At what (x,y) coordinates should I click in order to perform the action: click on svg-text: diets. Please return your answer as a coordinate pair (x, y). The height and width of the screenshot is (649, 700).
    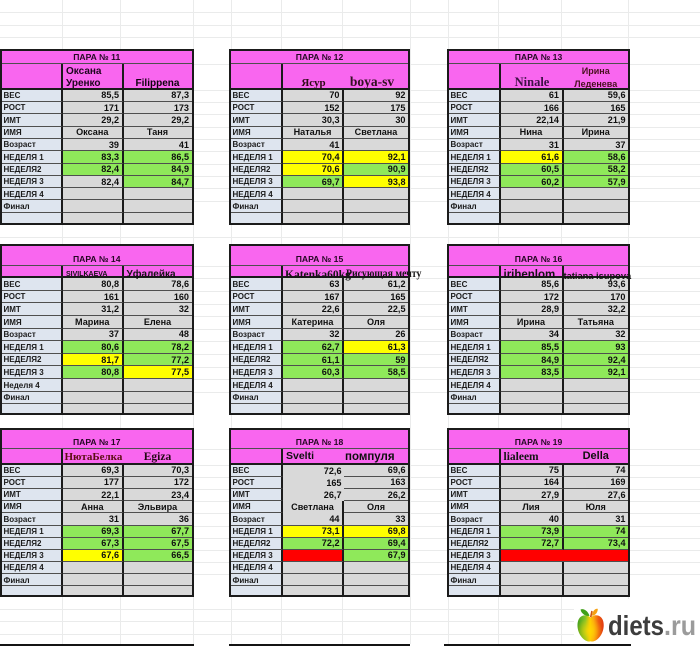
    Looking at the image, I should click on (636, 625).